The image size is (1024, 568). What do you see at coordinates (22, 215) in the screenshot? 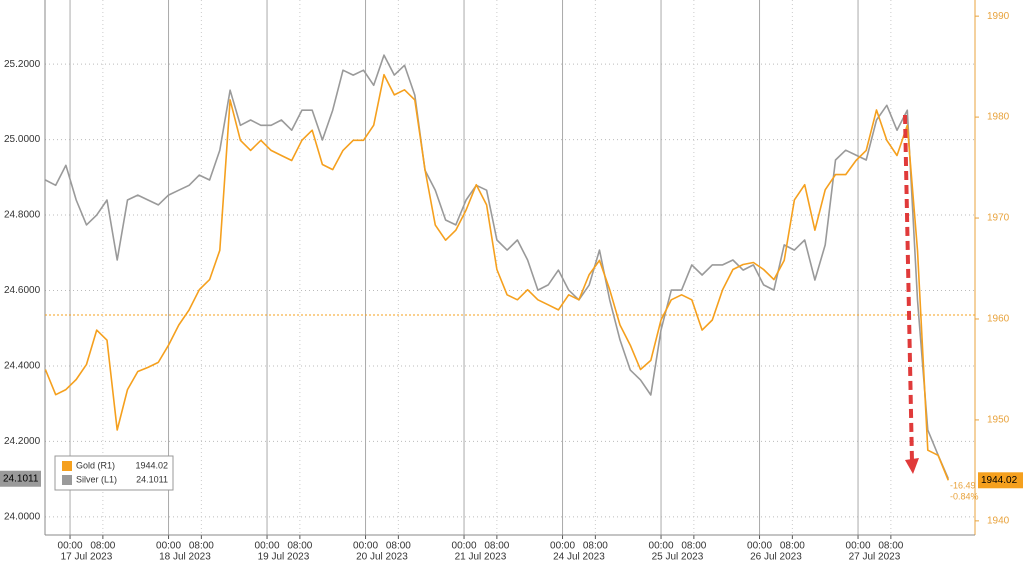
I see `y-tick-label: 24.8000` at bounding box center [22, 215].